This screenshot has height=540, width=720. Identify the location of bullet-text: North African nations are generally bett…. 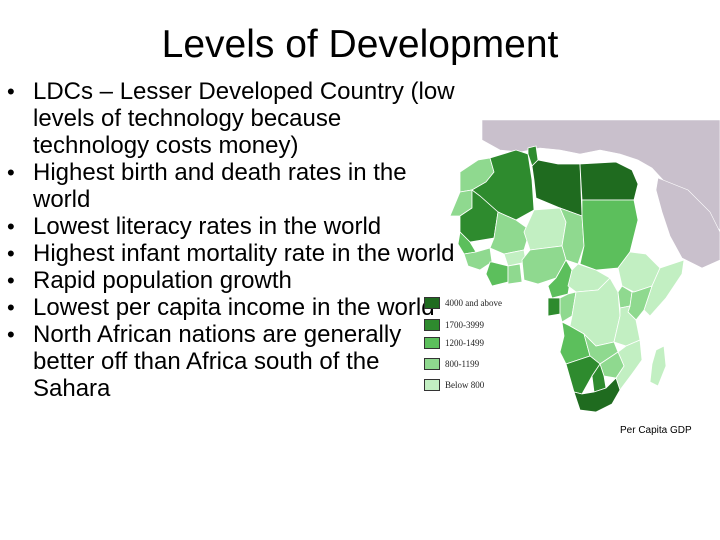
(217, 361).